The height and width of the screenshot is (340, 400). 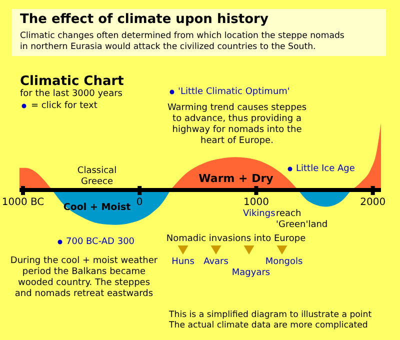 What do you see at coordinates (182, 41) in the screenshot?
I see `chart-subtitle: Climatic changes often determined from which location the steppe nomads in northern Eurasia would attack the civilized countries to the South.` at bounding box center [182, 41].